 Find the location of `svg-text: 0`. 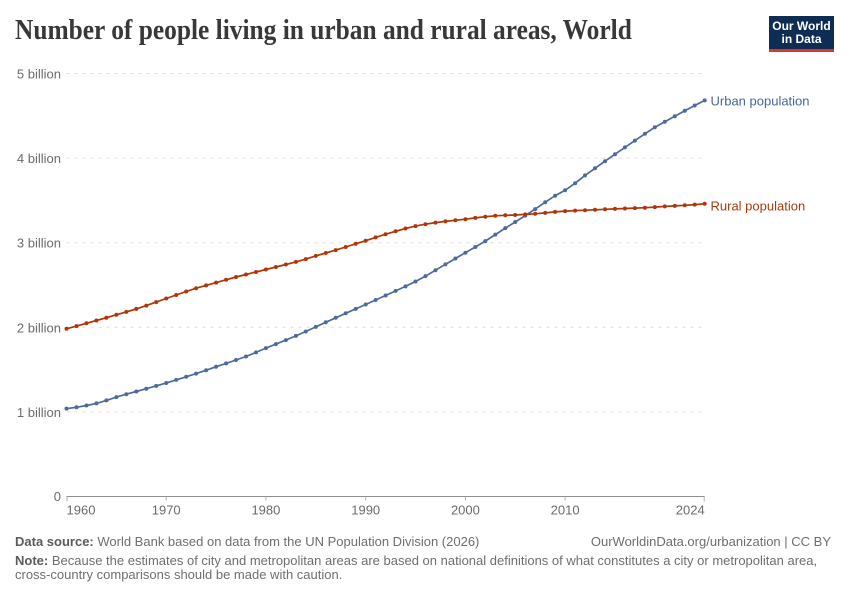

svg-text: 0 is located at coordinates (57, 496).